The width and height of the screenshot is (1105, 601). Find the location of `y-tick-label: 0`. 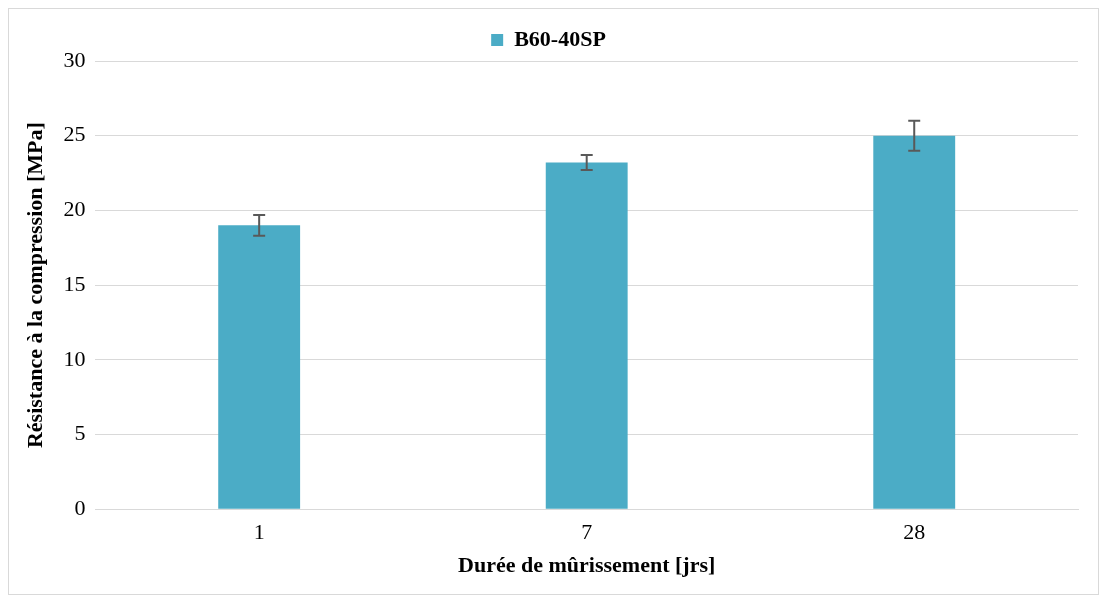

y-tick-label: 0 is located at coordinates (80, 507).